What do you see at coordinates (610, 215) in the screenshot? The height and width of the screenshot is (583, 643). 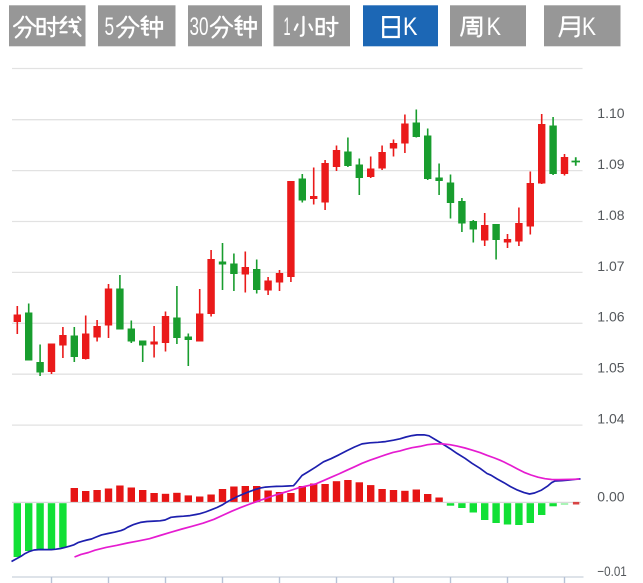 I see `svg-text: 1.08` at bounding box center [610, 215].